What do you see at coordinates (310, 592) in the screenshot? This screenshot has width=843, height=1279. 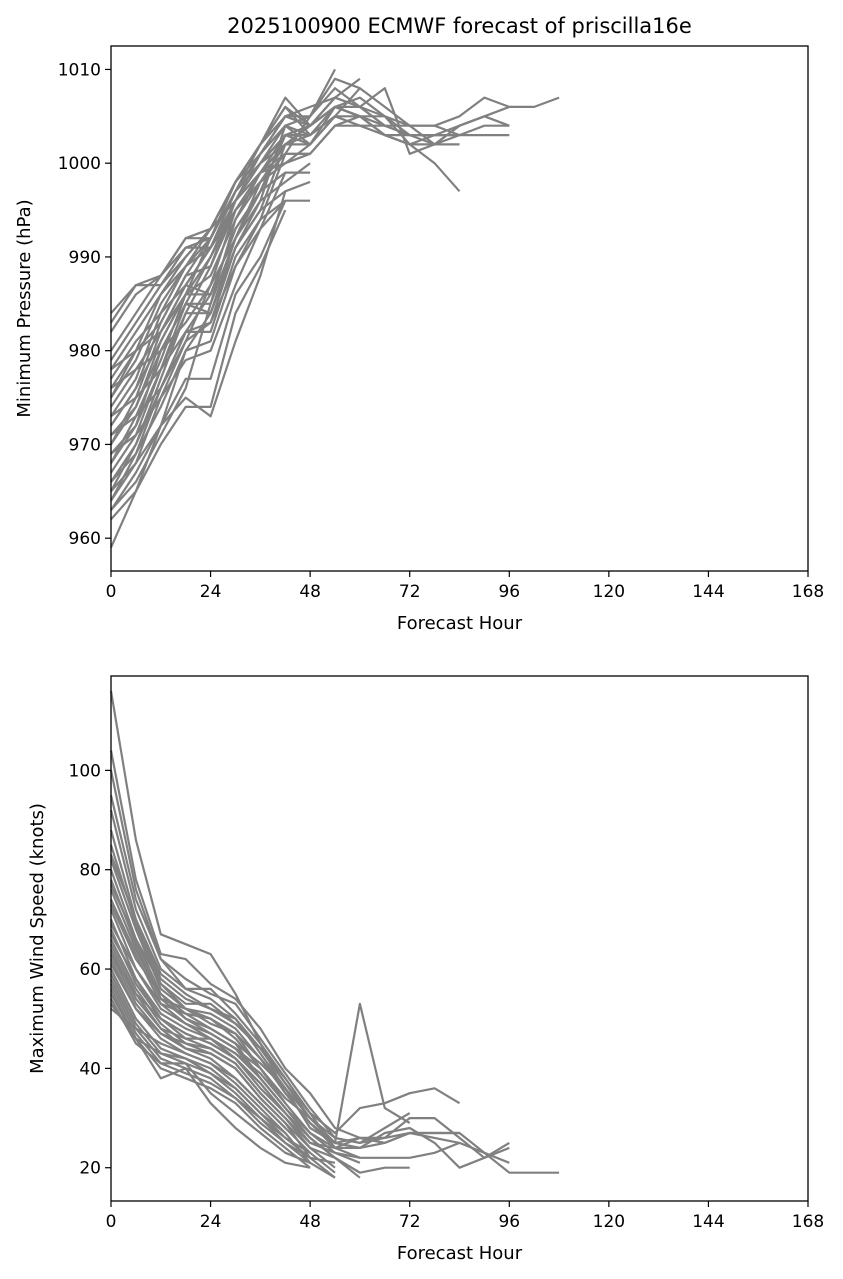 I see `pressure-x-tick-label: 48` at bounding box center [310, 592].